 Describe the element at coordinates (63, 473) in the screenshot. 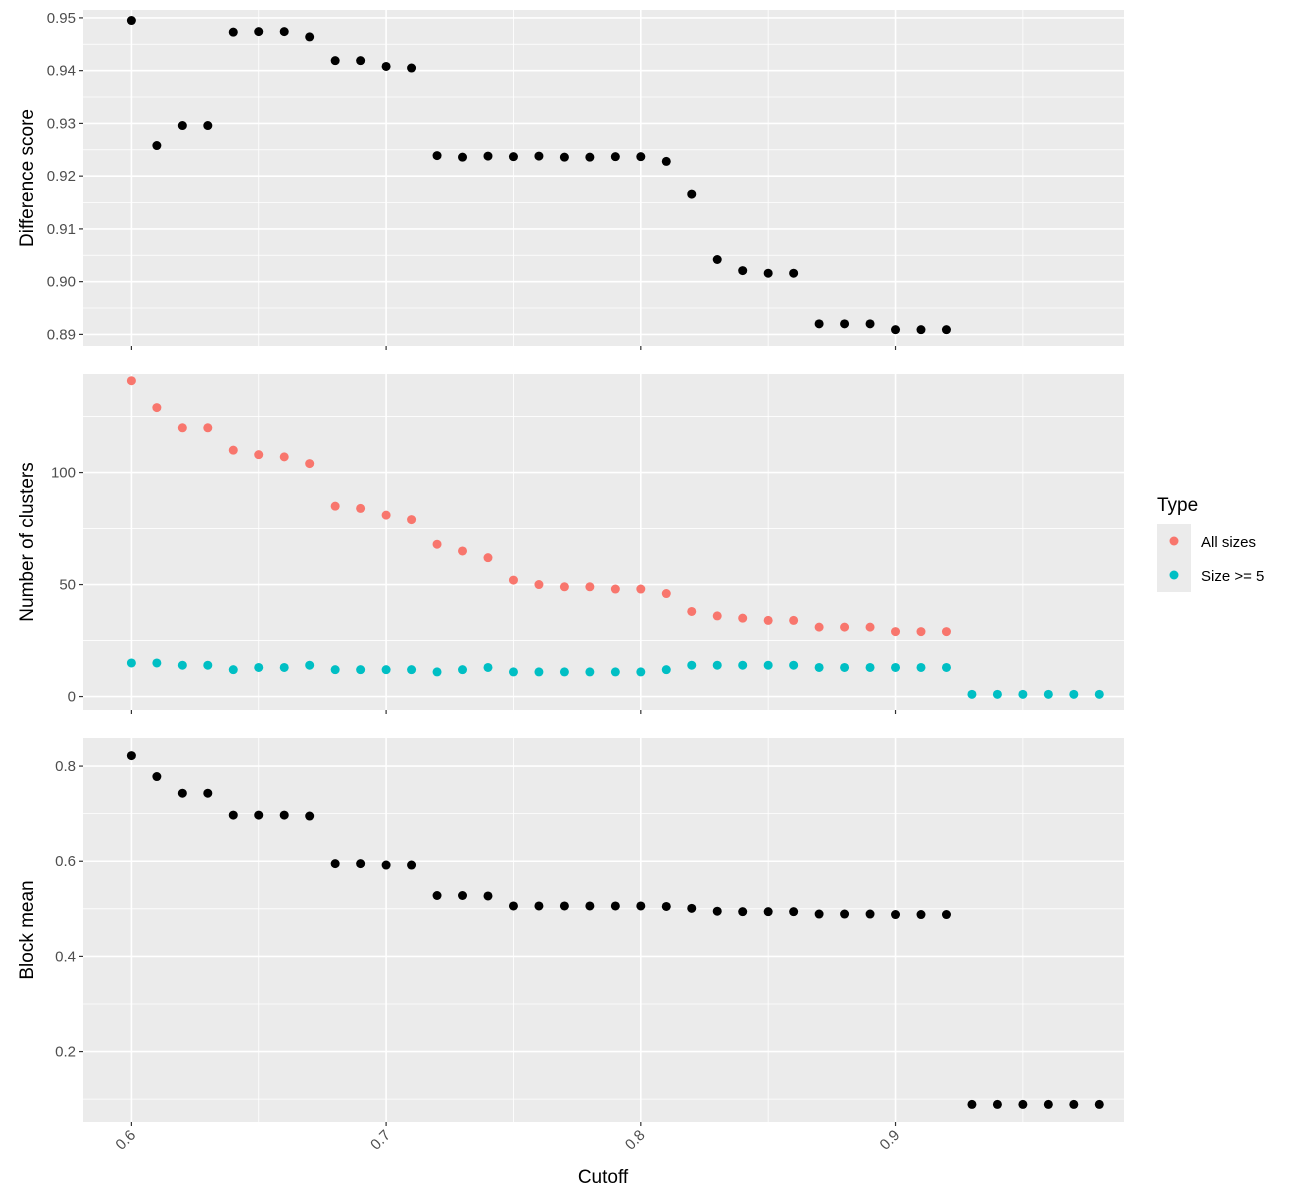

I see `y-tick-label: 100` at that location.